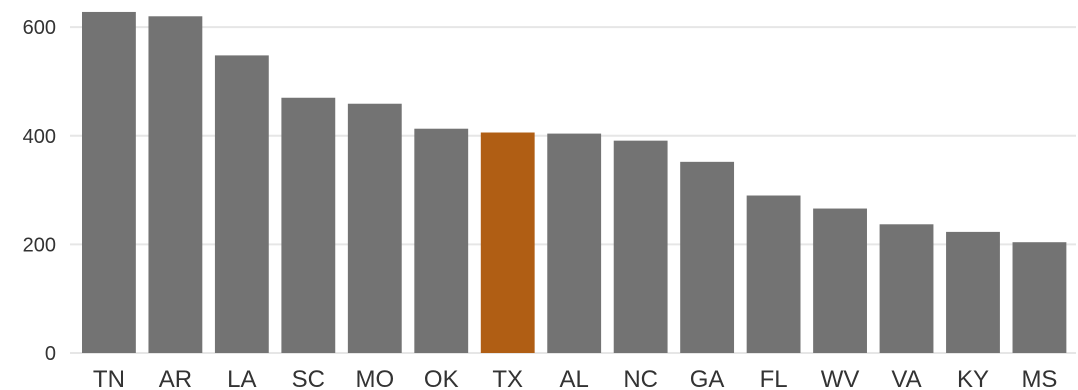 This screenshot has width=1078, height=390. Describe the element at coordinates (1039, 297) in the screenshot. I see `bar-ms` at that location.